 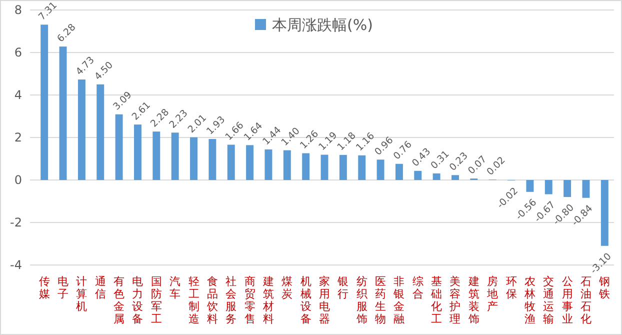 What do you see at coordinates (175, 287) in the screenshot?
I see `x-tick-label: 汽车` at bounding box center [175, 287].